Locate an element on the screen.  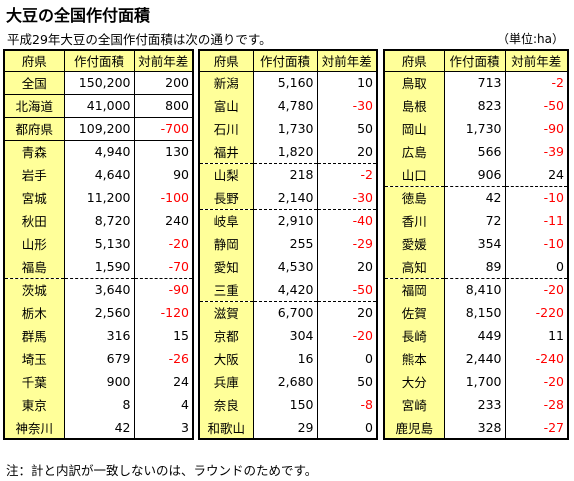
table-row: 岐阜 2,910 -40 is located at coordinates (287, 220).